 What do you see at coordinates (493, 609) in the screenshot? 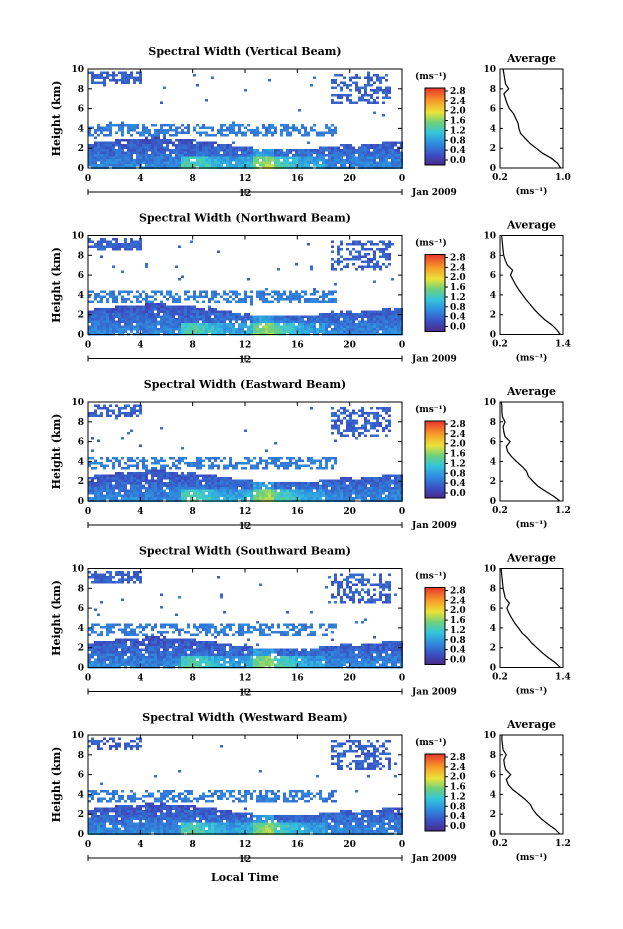
I see `average-y-tick-label: 6` at bounding box center [493, 609].